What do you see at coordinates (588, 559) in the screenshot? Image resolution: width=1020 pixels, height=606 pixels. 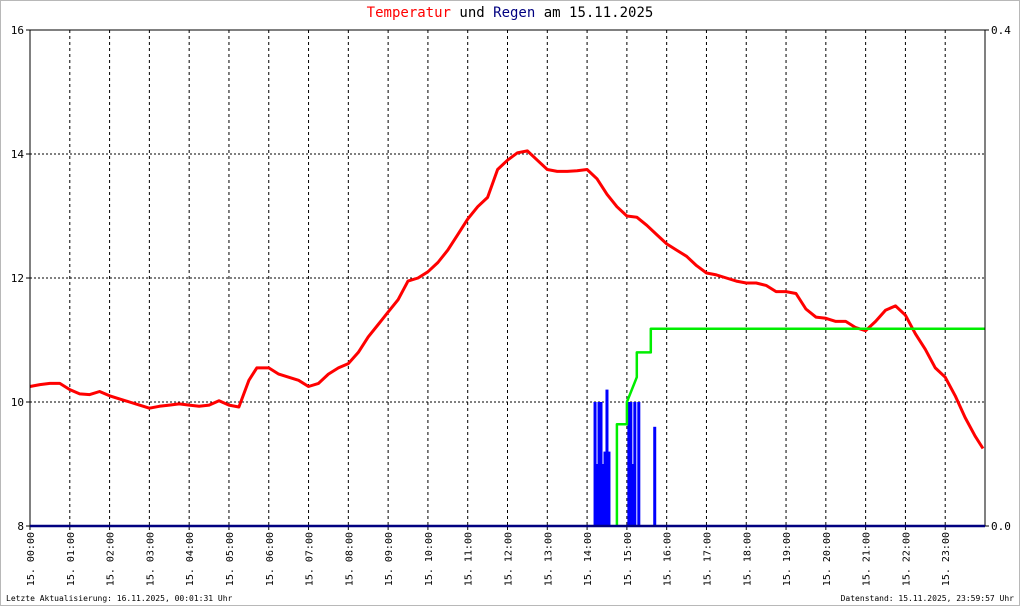 I see `x-tick-label: 15. 14:00` at bounding box center [588, 559].